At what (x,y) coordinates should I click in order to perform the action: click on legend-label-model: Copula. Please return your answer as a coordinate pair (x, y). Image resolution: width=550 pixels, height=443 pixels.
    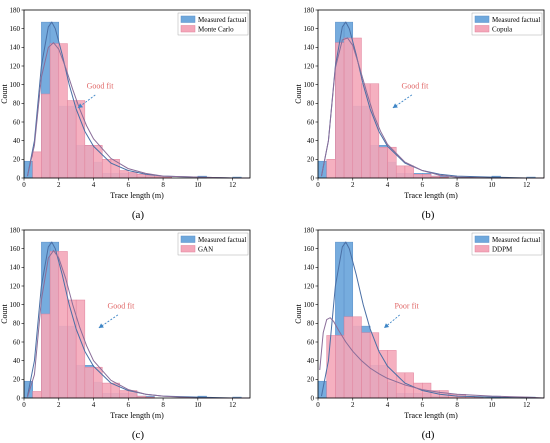
    Looking at the image, I should click on (502, 30).